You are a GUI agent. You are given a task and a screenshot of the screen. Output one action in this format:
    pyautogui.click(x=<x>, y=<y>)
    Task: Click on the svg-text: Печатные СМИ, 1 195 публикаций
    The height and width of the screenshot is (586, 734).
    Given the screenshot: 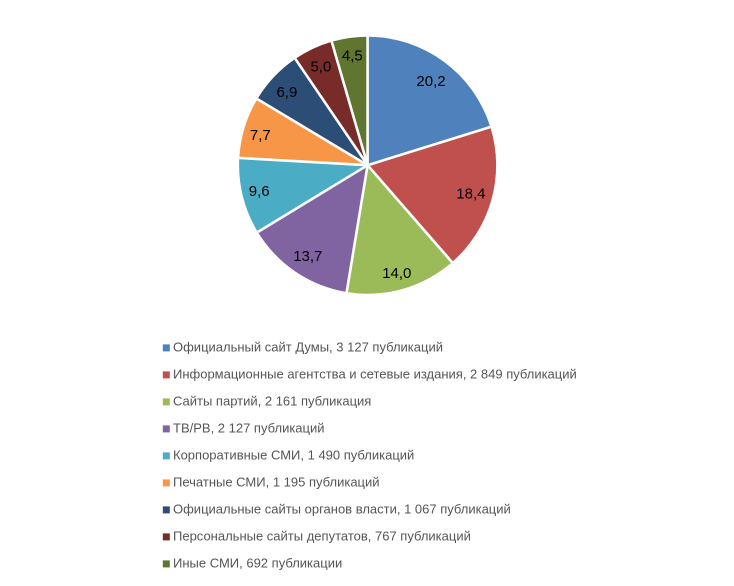 What is the action you would take?
    pyautogui.click(x=276, y=481)
    